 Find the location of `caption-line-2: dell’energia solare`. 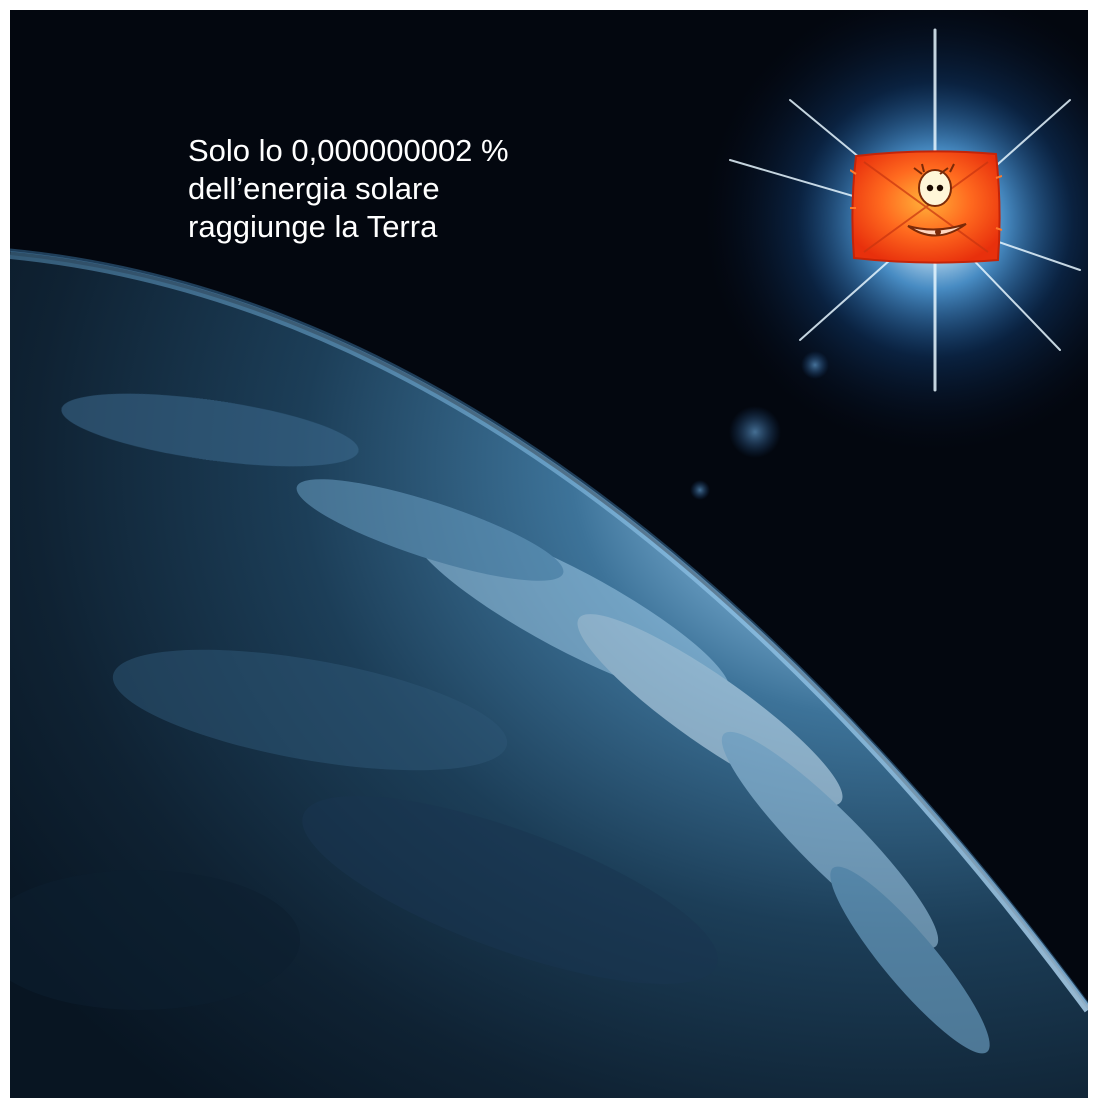

caption-line-2: dell’energia solare is located at coordinates (314, 188).